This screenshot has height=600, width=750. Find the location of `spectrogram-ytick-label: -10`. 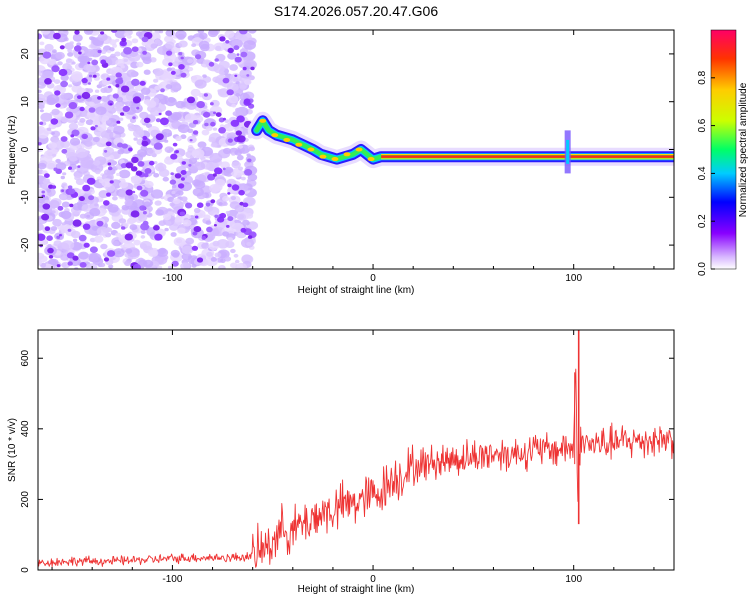

spectrogram-ytick-label: -10 is located at coordinates (25, 197).